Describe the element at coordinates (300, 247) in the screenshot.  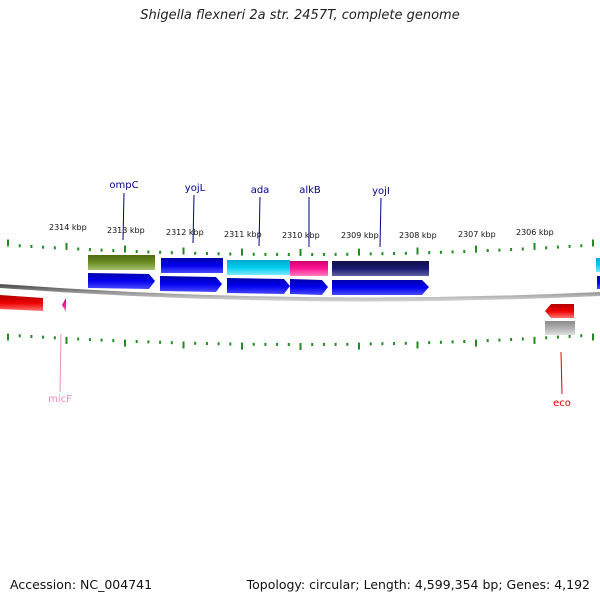
I see `top-tick-row` at that location.